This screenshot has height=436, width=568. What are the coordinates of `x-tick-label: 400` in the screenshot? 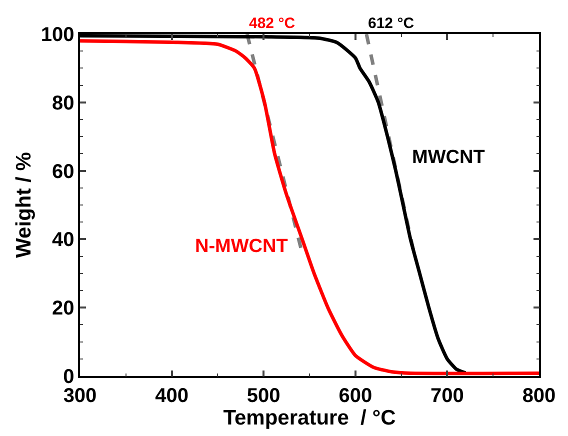 It's located at (171, 395).